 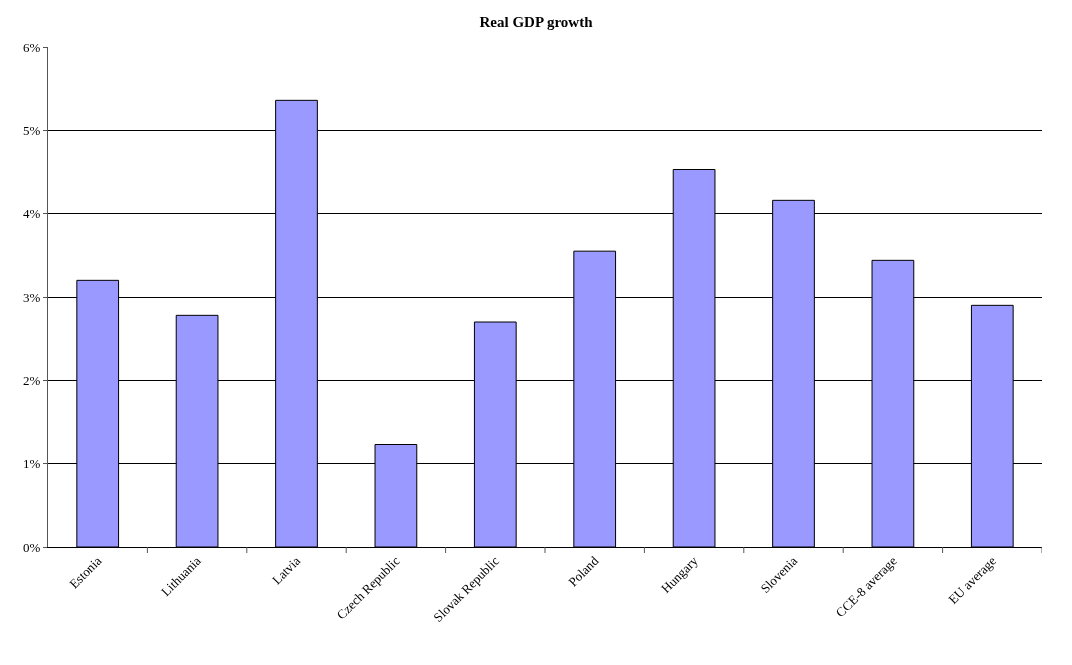 What do you see at coordinates (32, 380) in the screenshot?
I see `y-tick-label: 2%` at bounding box center [32, 380].